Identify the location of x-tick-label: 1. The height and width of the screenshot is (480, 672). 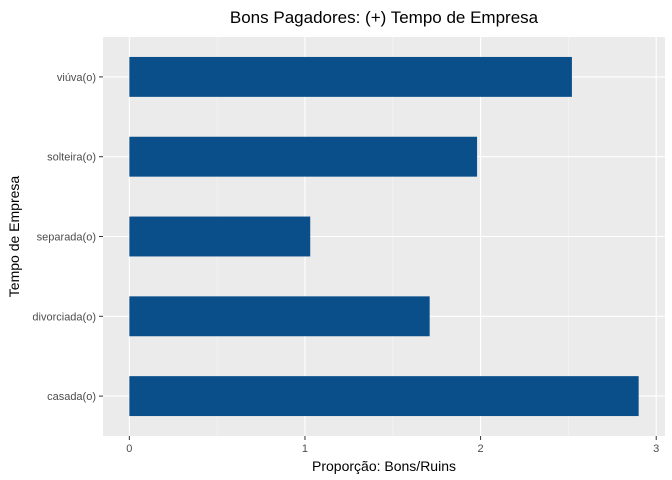
(305, 449).